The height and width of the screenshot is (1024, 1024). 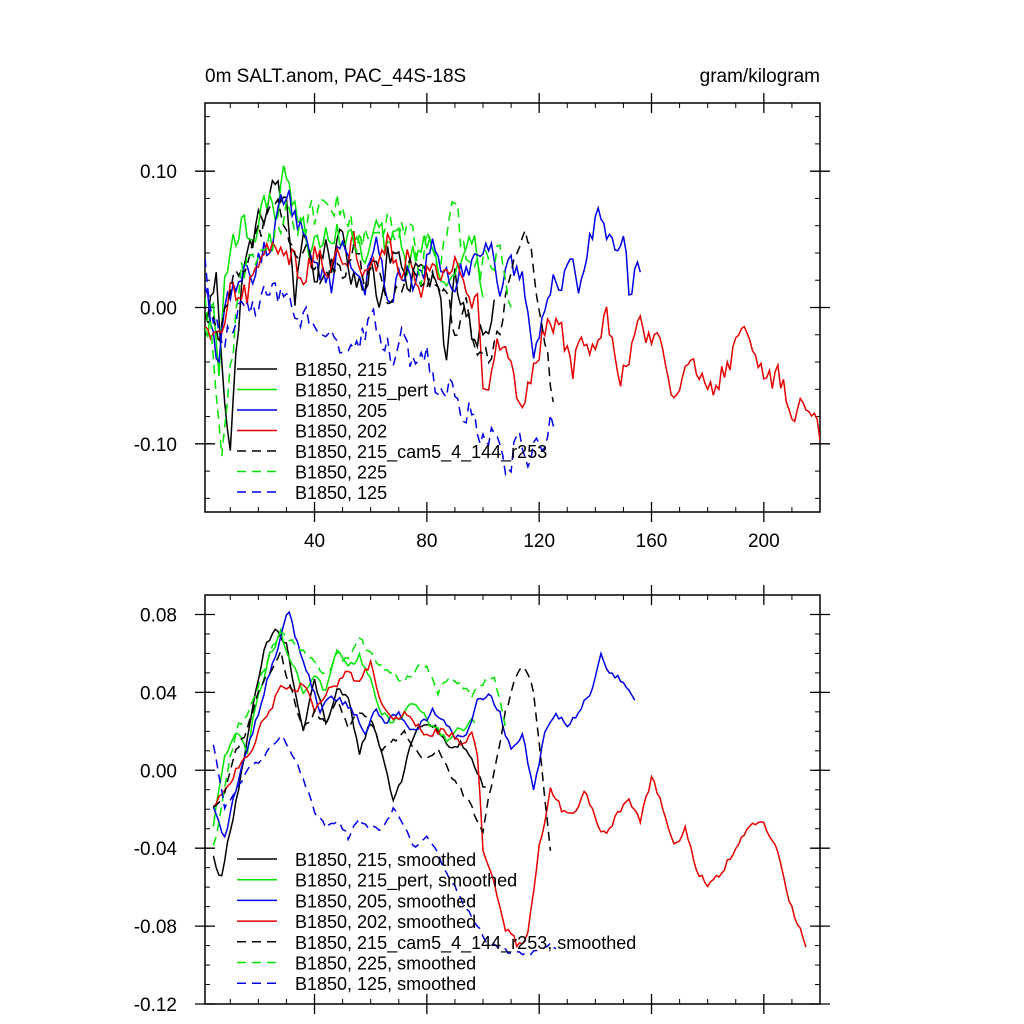 I want to click on bottom-legend-label: B1850, 125, smoothed, so click(x=385, y=984).